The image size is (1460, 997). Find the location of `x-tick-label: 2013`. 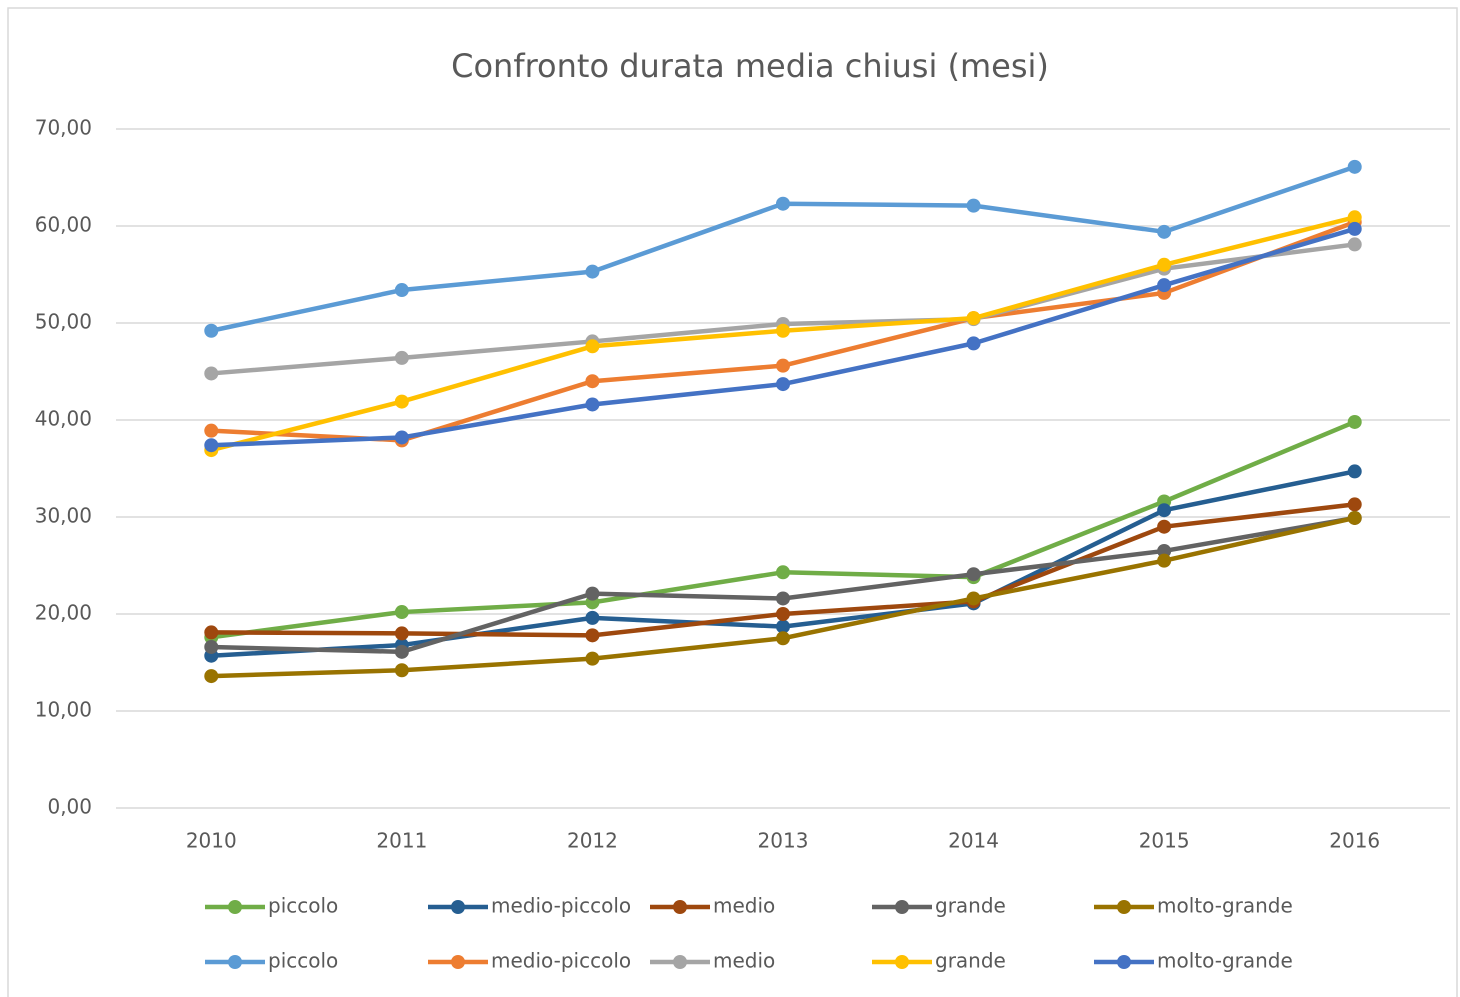

x-tick-label: 2013 is located at coordinates (783, 841).